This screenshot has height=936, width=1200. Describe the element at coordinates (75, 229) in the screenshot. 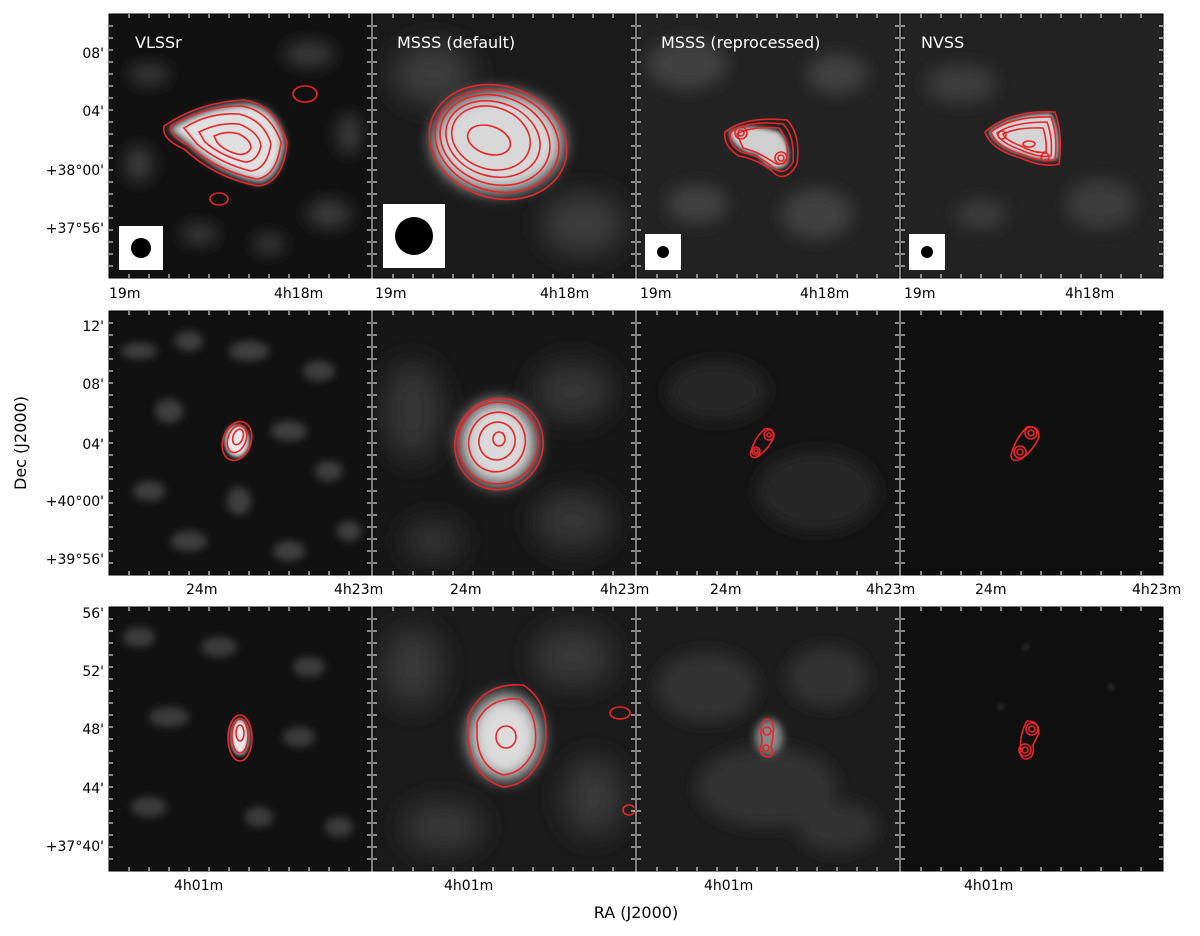

I see `dec-tick-label: +37°56'` at that location.